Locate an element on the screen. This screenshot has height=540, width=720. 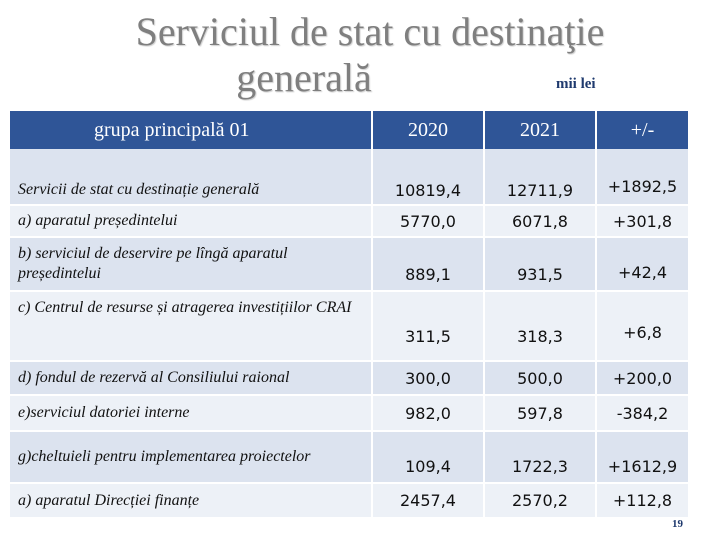
value-2021: 6071,8 is located at coordinates (540, 220).